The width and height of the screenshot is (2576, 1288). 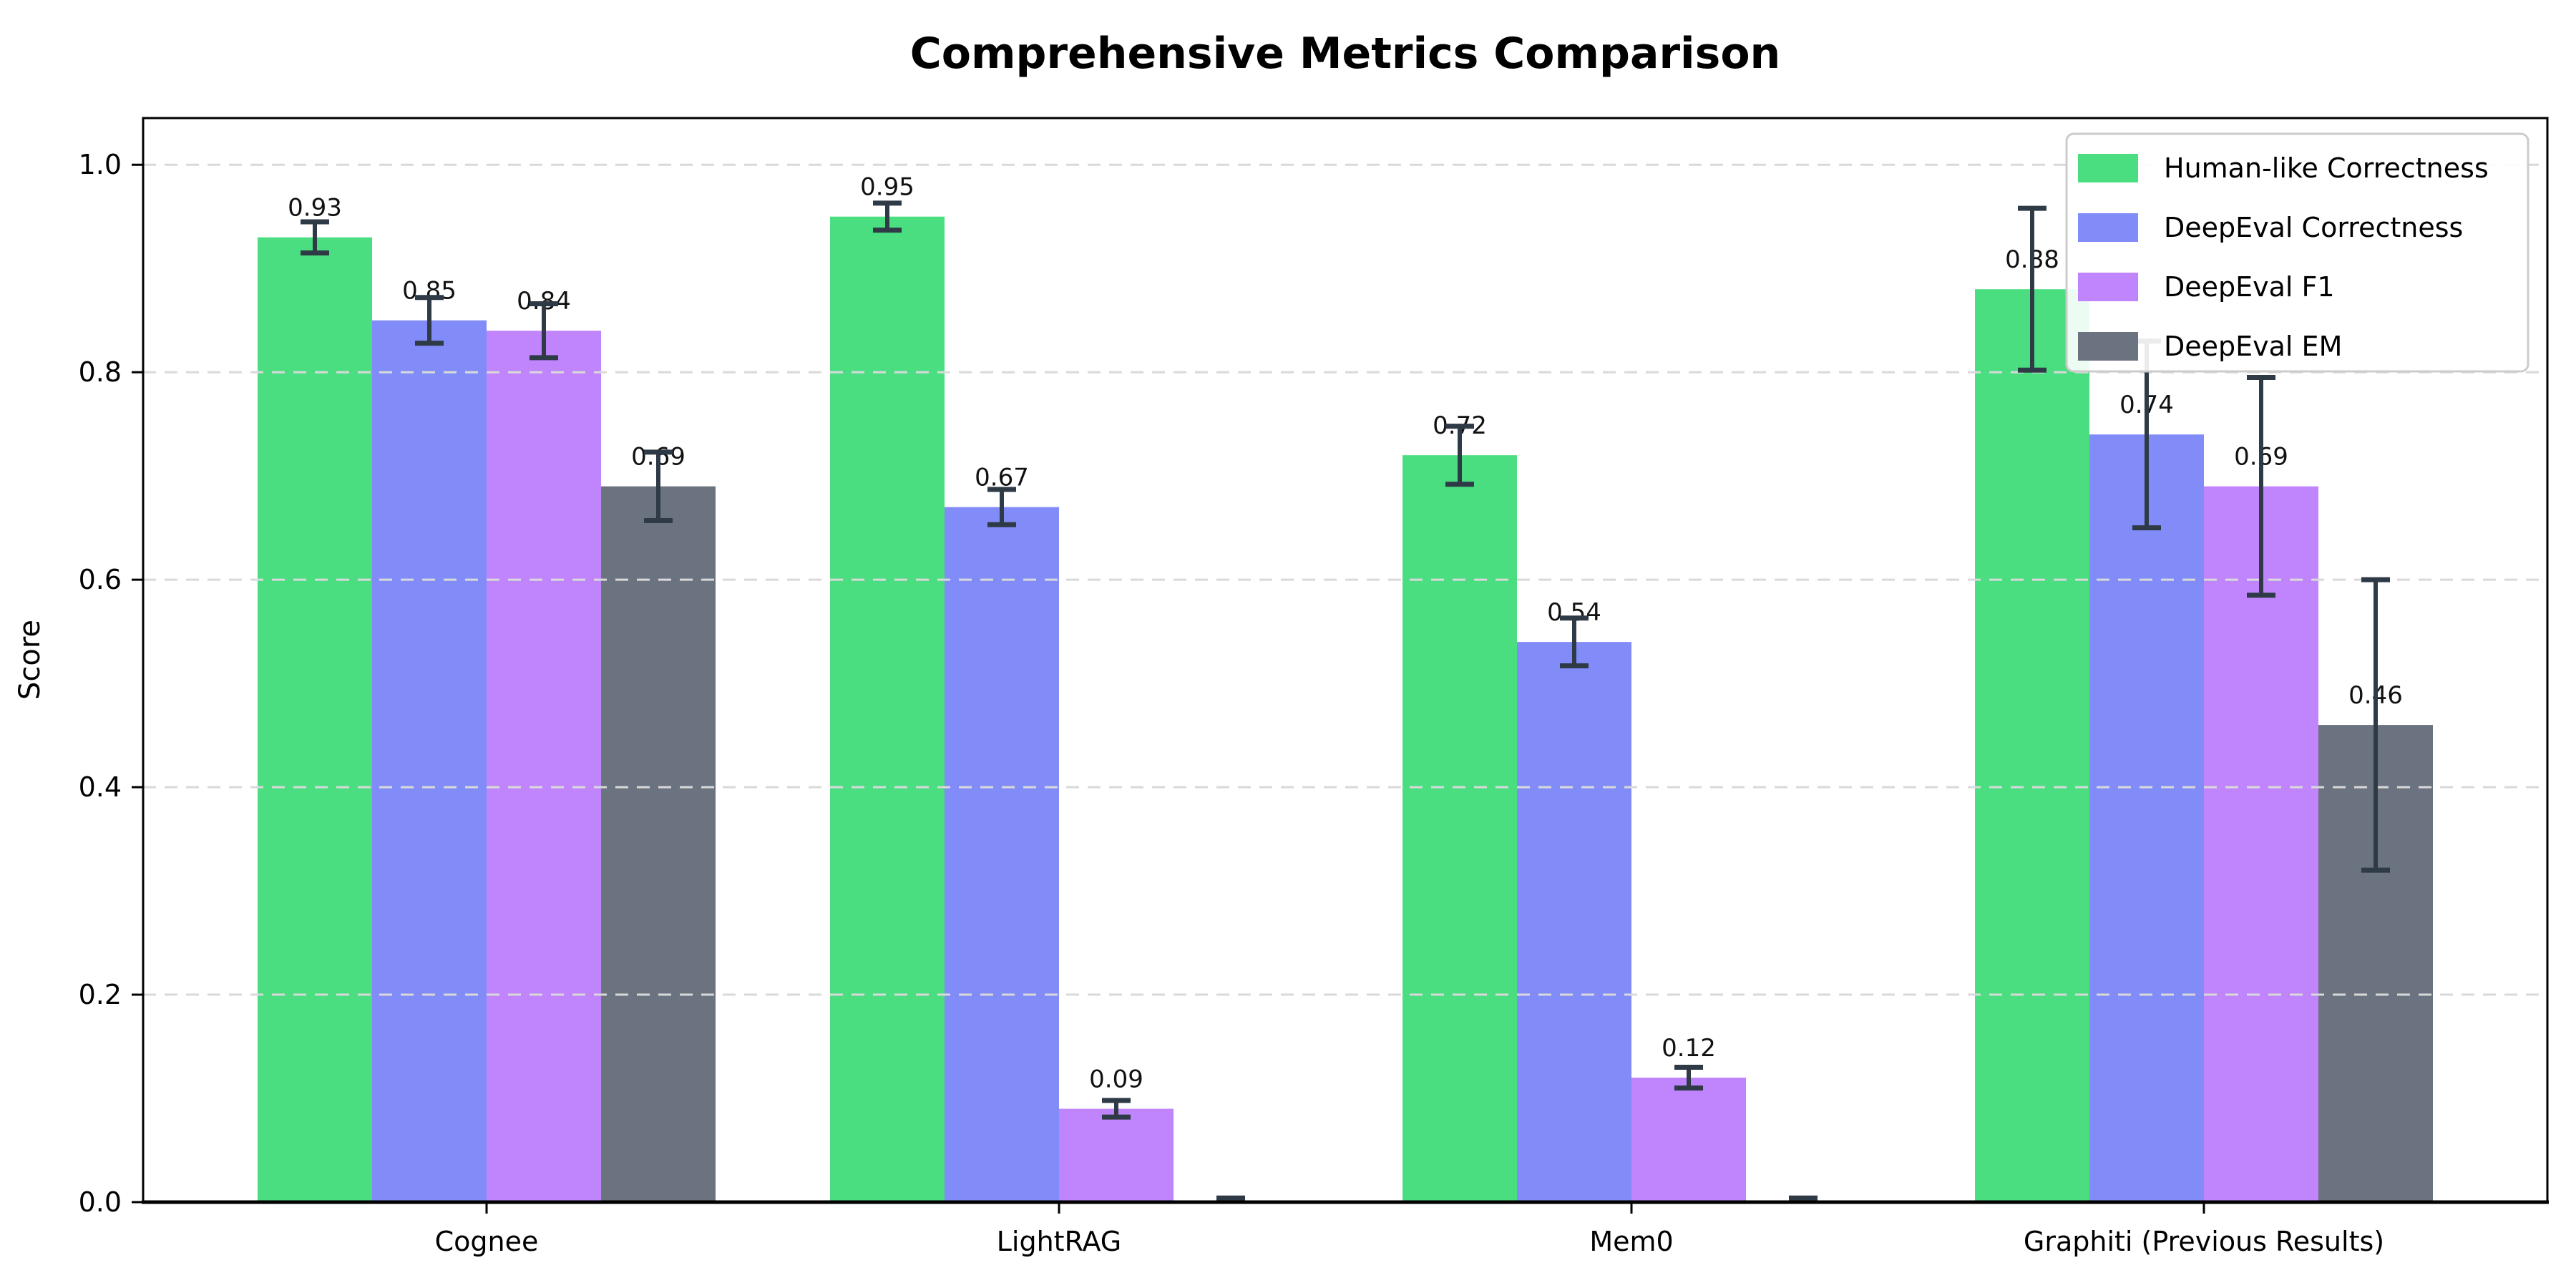 What do you see at coordinates (315, 720) in the screenshot?
I see `bar-human-like-correctness-cognee` at bounding box center [315, 720].